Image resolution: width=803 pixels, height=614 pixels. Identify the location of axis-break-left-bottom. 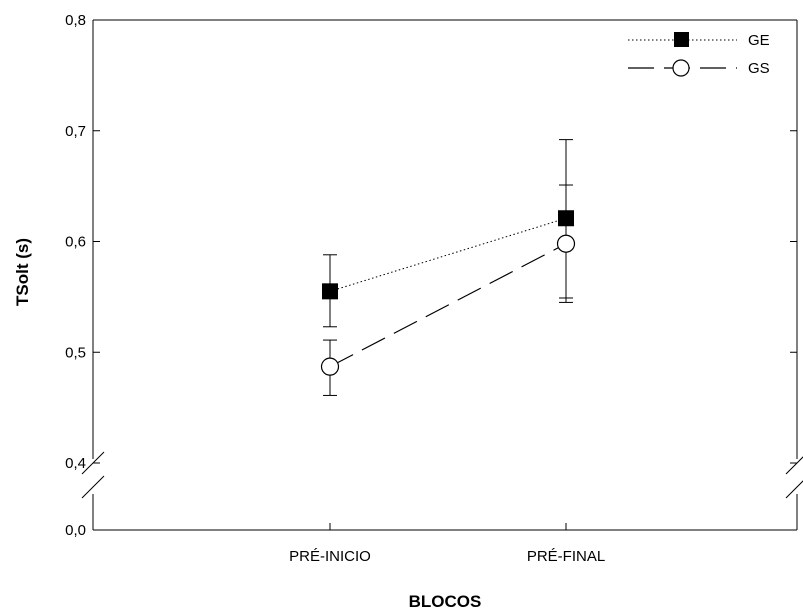
(93, 487).